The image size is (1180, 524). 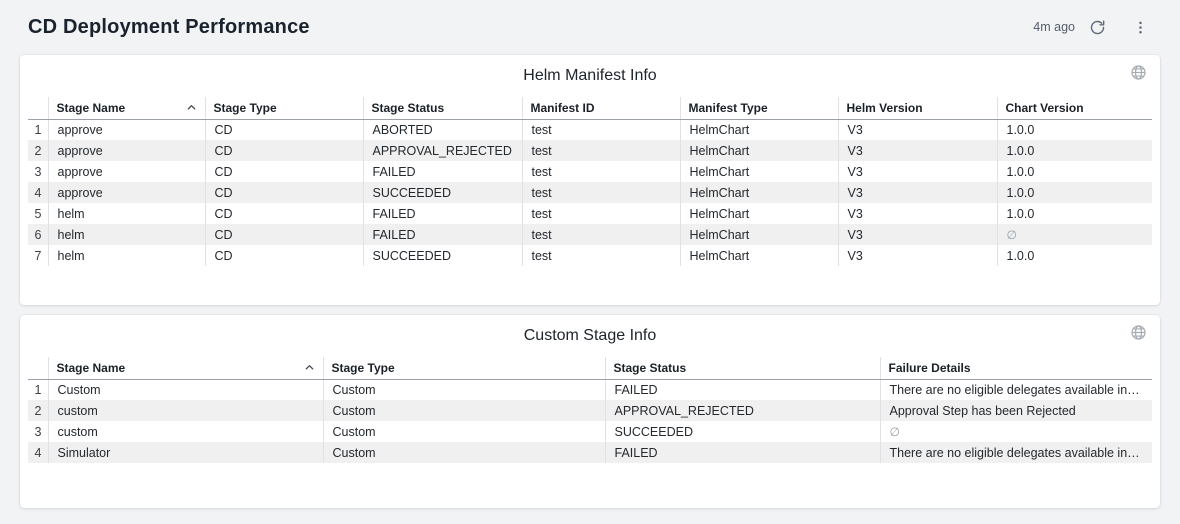 I want to click on cell-stage-name: Custom, so click(x=185, y=389).